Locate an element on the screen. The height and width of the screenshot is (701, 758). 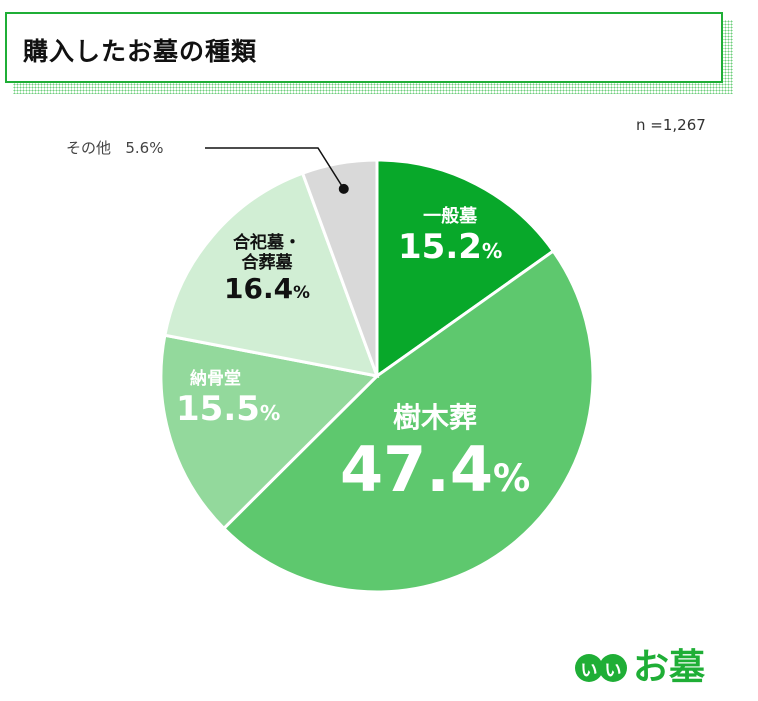
label-goshibo: 合祀墓・ 合葬墓 16.4% is located at coordinates (267, 269).